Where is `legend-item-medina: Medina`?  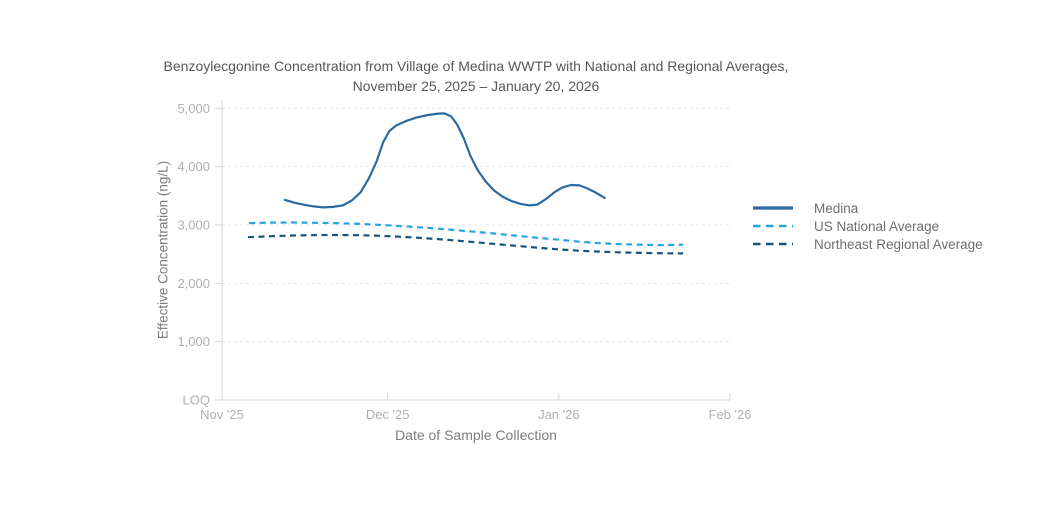 legend-item-medina: Medina is located at coordinates (867, 208).